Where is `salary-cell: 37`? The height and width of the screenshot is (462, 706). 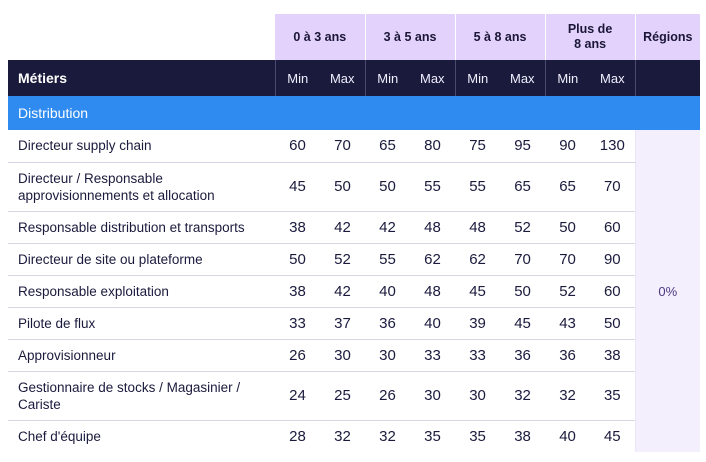 salary-cell: 37 is located at coordinates (343, 323).